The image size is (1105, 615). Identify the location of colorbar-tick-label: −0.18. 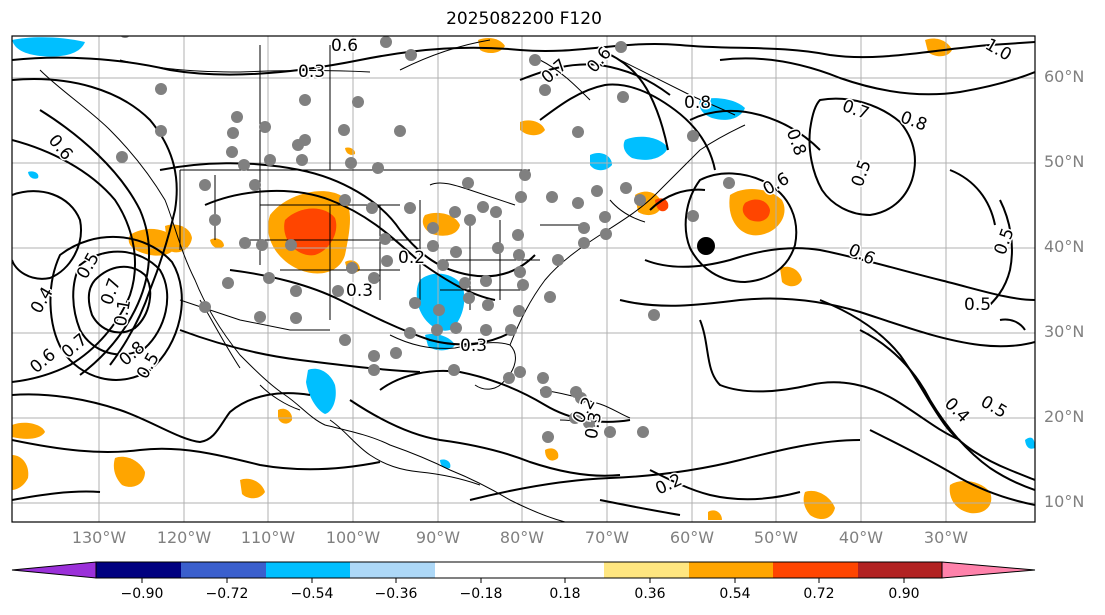
(481, 594).